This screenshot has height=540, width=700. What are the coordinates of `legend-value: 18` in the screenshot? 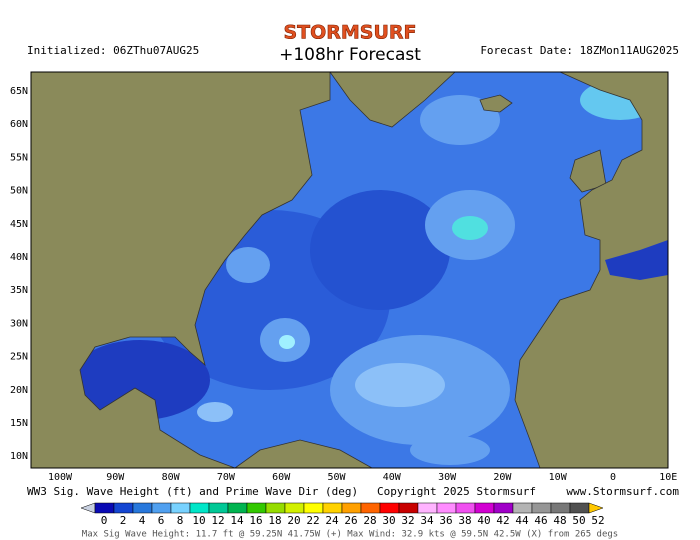 It's located at (274, 520).